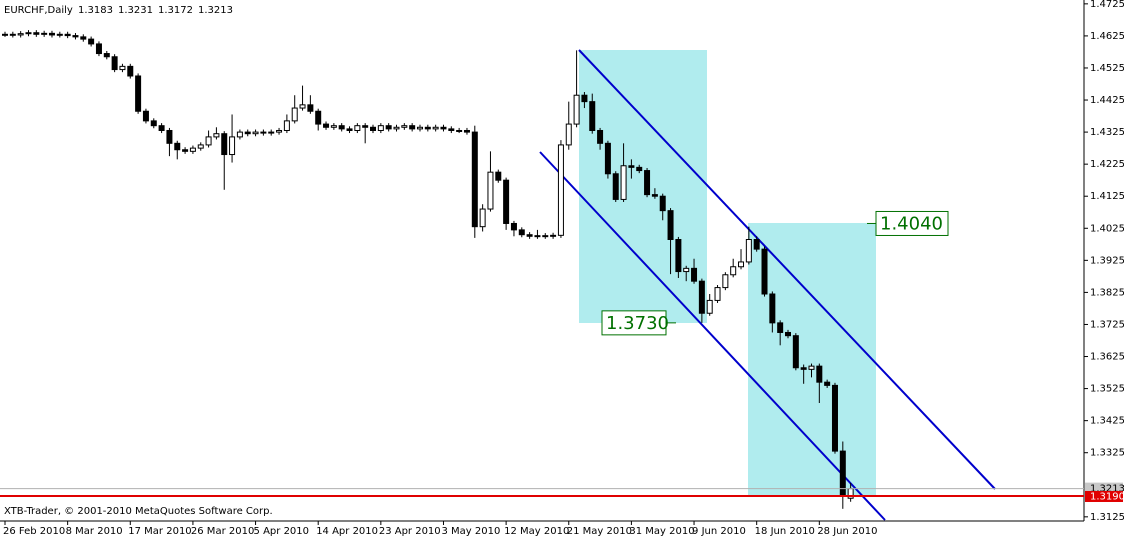  Describe the element at coordinates (222, 531) in the screenshot. I see `x-tick-label: 26 Mar 2010` at that location.